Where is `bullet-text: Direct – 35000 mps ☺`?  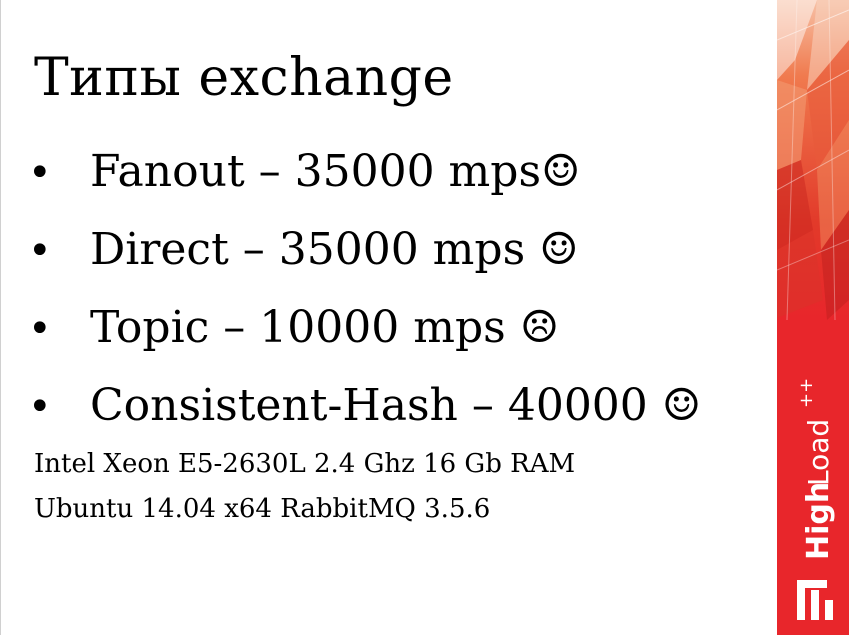 bullet-text: Direct – 35000 mps ☺ is located at coordinates (334, 249).